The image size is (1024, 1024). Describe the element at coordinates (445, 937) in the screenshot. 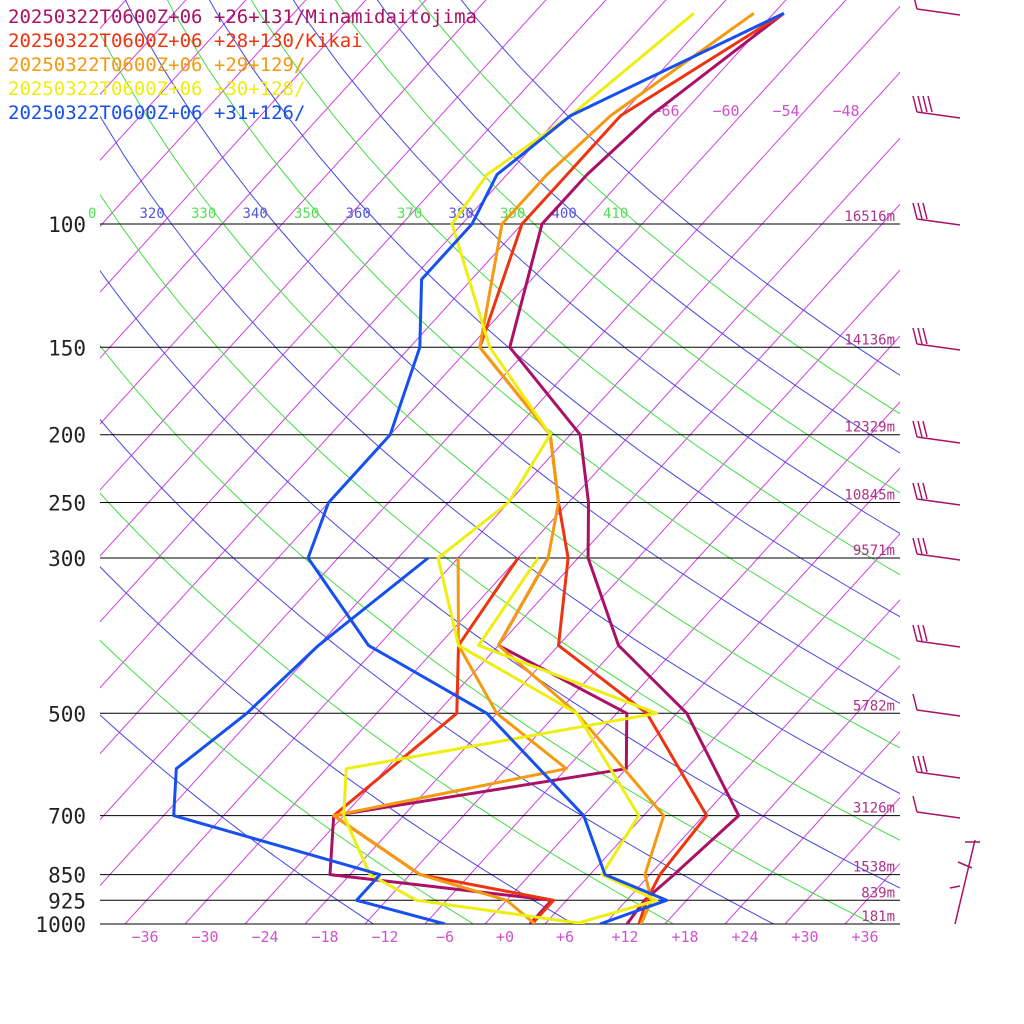

I see `temperature-tick-label: −6` at that location.